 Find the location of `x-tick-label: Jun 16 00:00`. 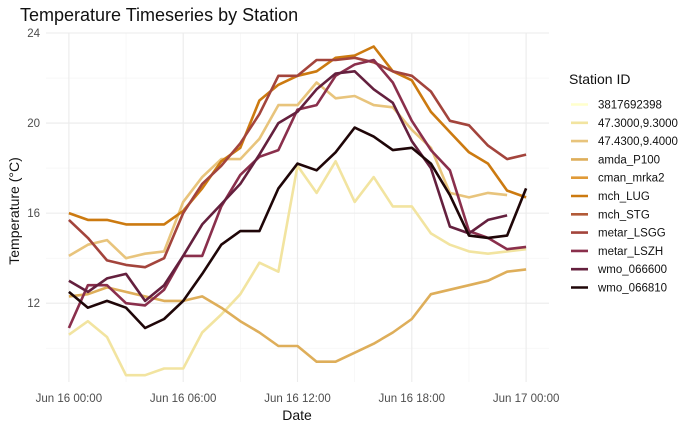

x-tick-label: Jun 16 00:00 is located at coordinates (69, 399).